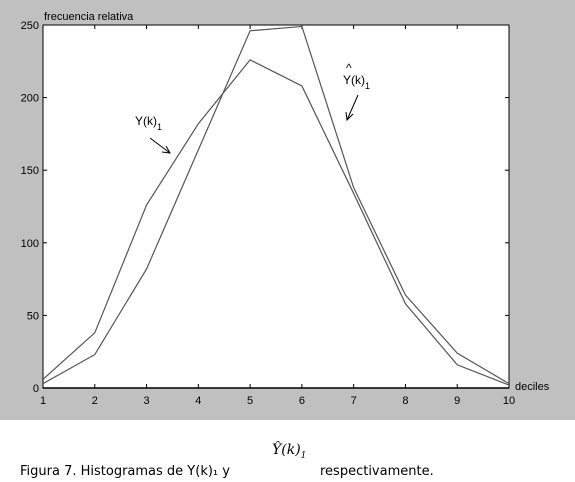  I want to click on y-tick-label: 50, so click(33, 316).